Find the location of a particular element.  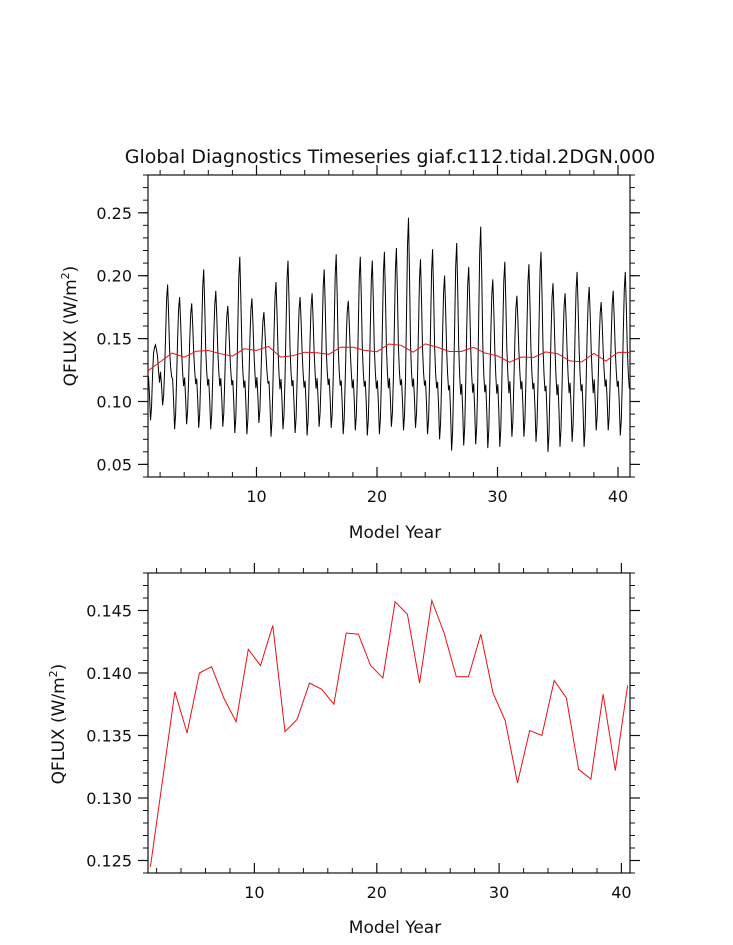

y-tick-label: 0.05 is located at coordinates (114, 464).